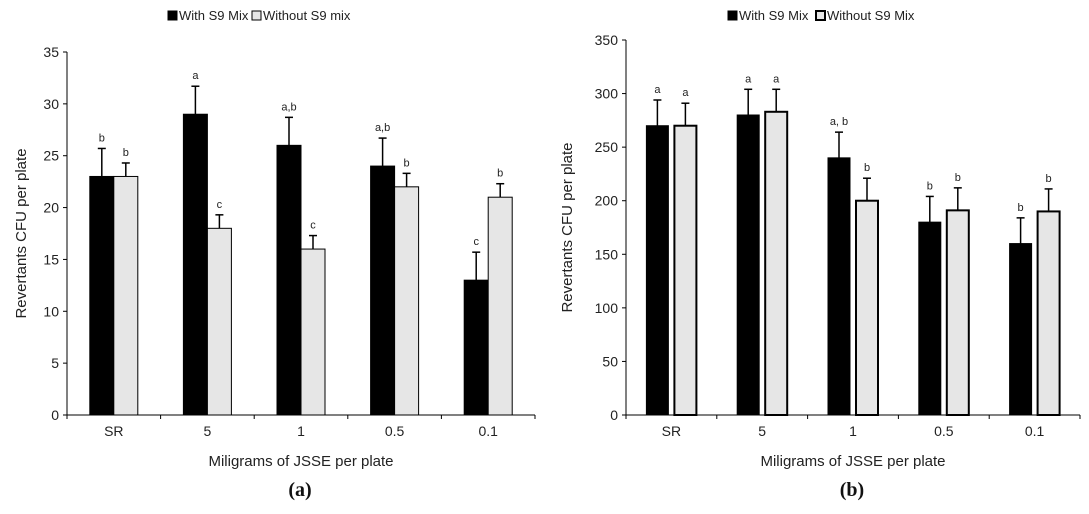  I want to click on b-y-tick-label: 250, so click(607, 147).